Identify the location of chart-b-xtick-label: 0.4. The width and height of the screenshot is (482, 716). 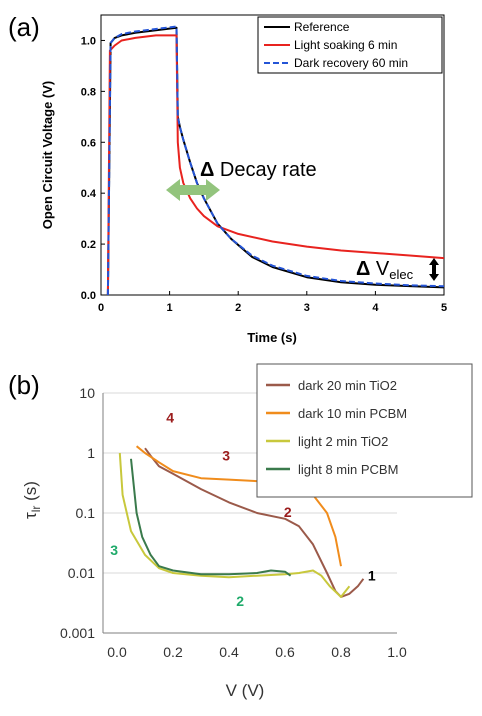
(229, 652).